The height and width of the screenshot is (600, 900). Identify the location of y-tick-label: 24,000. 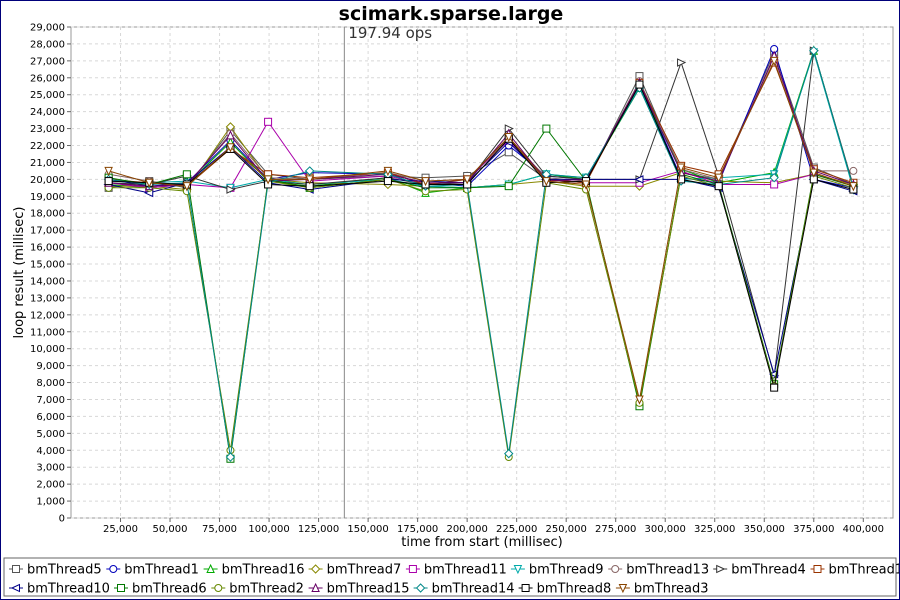
(47, 112).